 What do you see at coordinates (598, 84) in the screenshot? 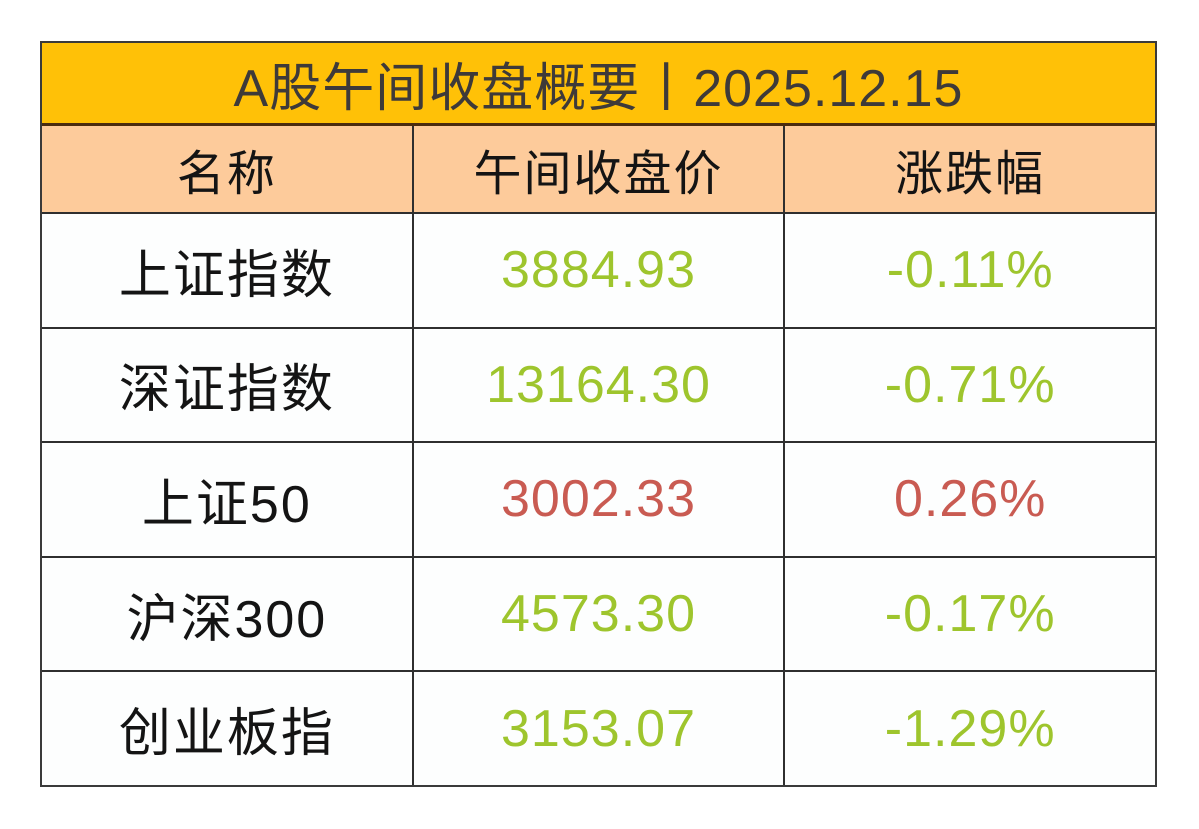
I see `table-title: A股午间收盘概要丨2025.12.15` at bounding box center [598, 84].